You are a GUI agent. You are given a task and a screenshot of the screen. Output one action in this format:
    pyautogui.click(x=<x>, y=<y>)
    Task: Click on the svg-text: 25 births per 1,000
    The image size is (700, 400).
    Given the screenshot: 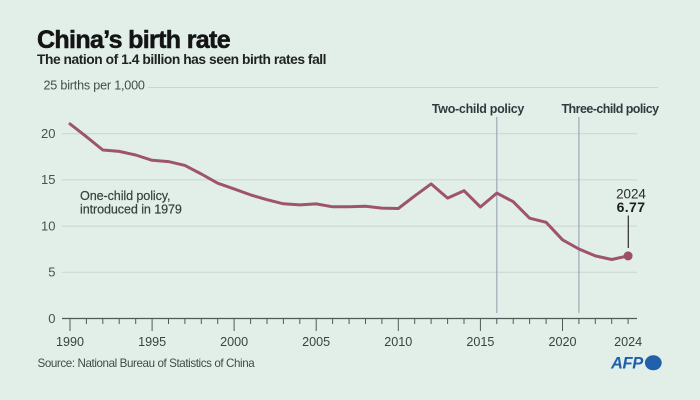 What is the action you would take?
    pyautogui.click(x=94, y=86)
    